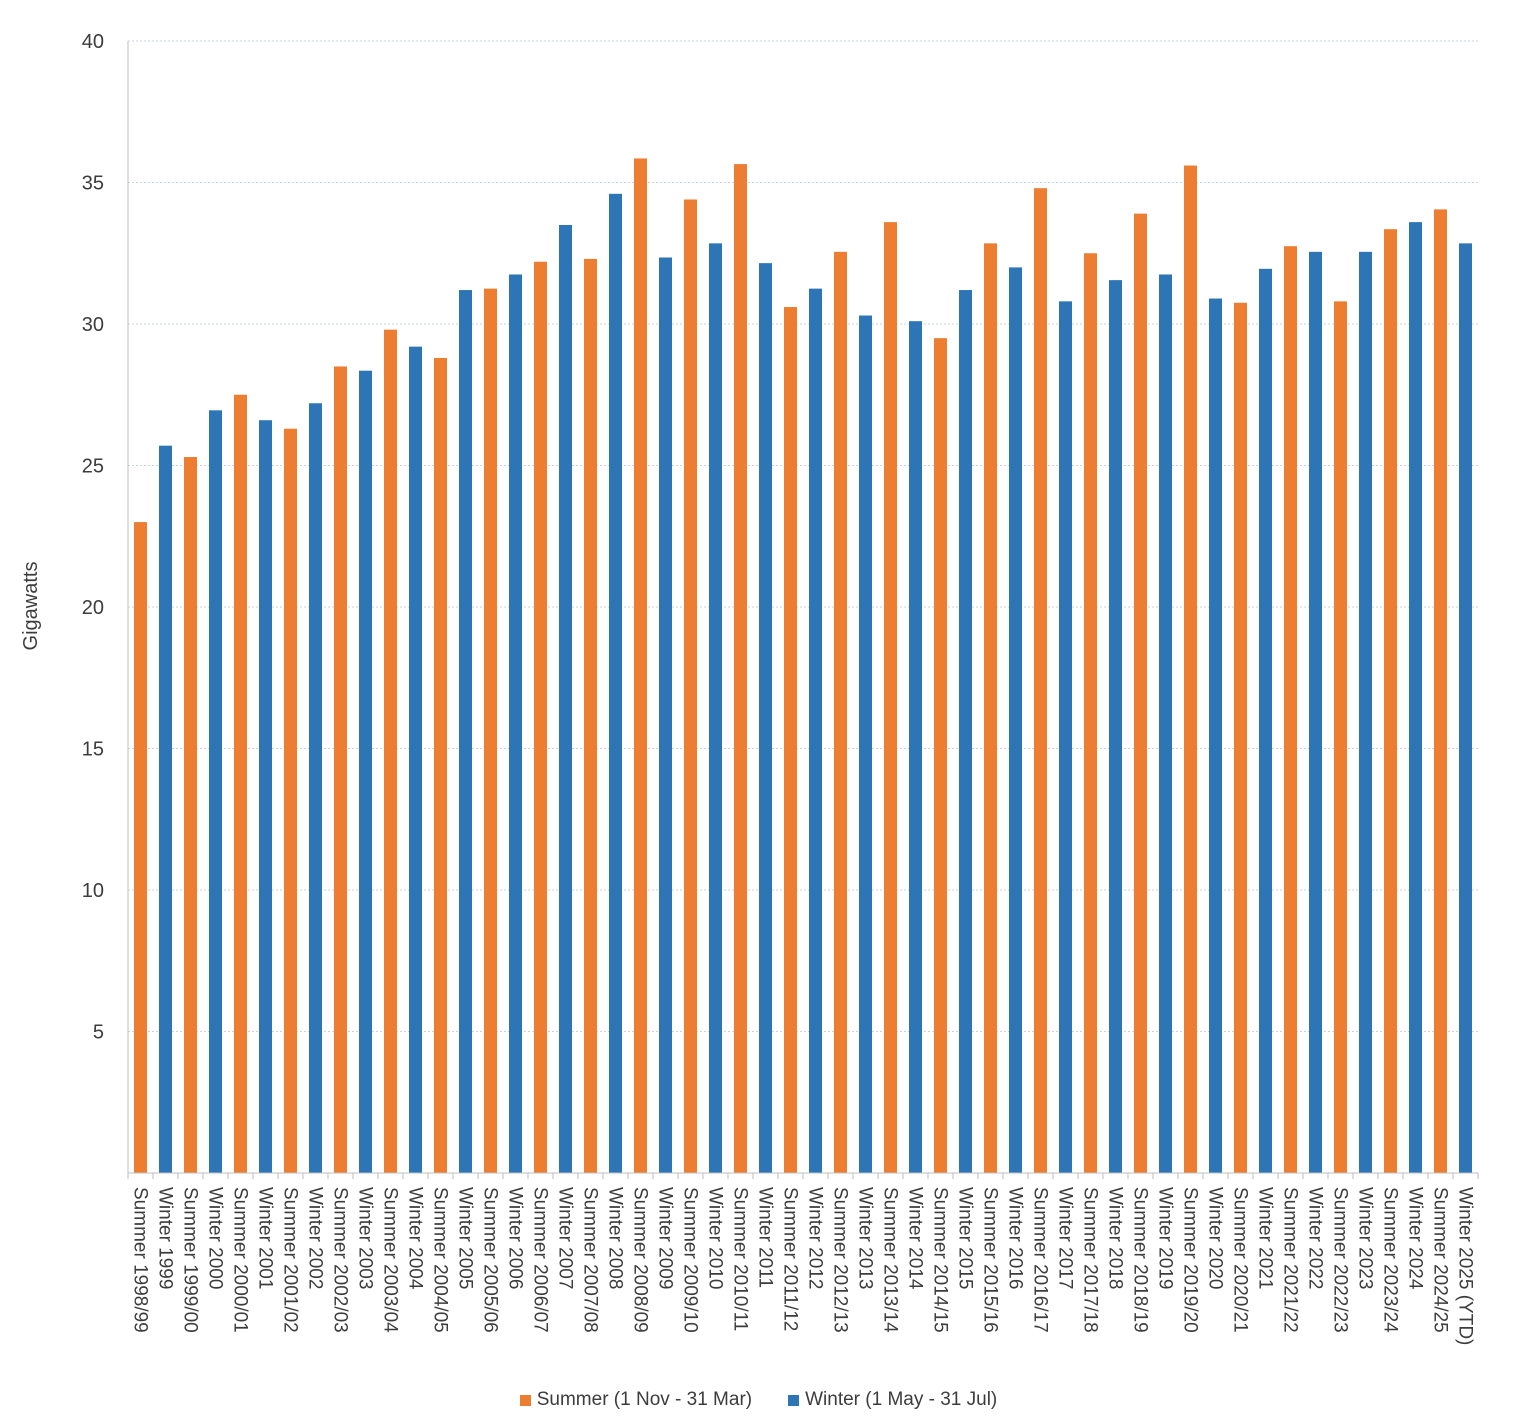 The height and width of the screenshot is (1424, 1517). Describe the element at coordinates (98, 1033) in the screenshot. I see `y-tick-label: 5` at that location.